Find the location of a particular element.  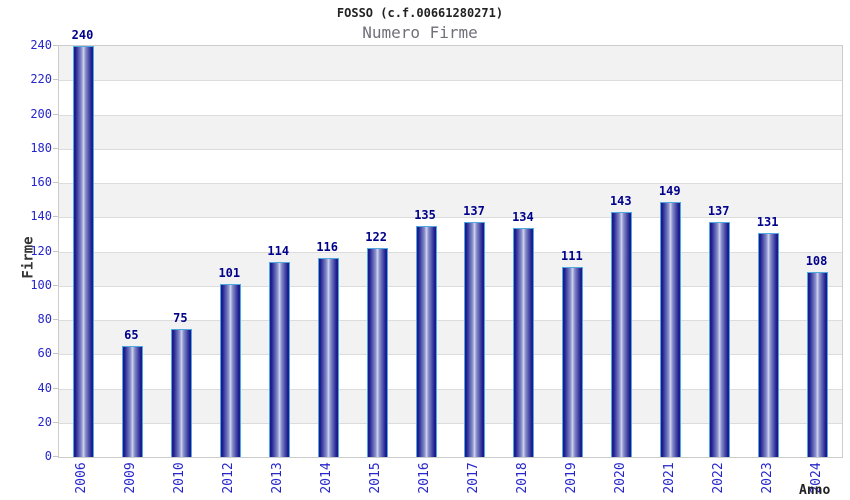

y-tick-label: 120 is located at coordinates (41, 250).